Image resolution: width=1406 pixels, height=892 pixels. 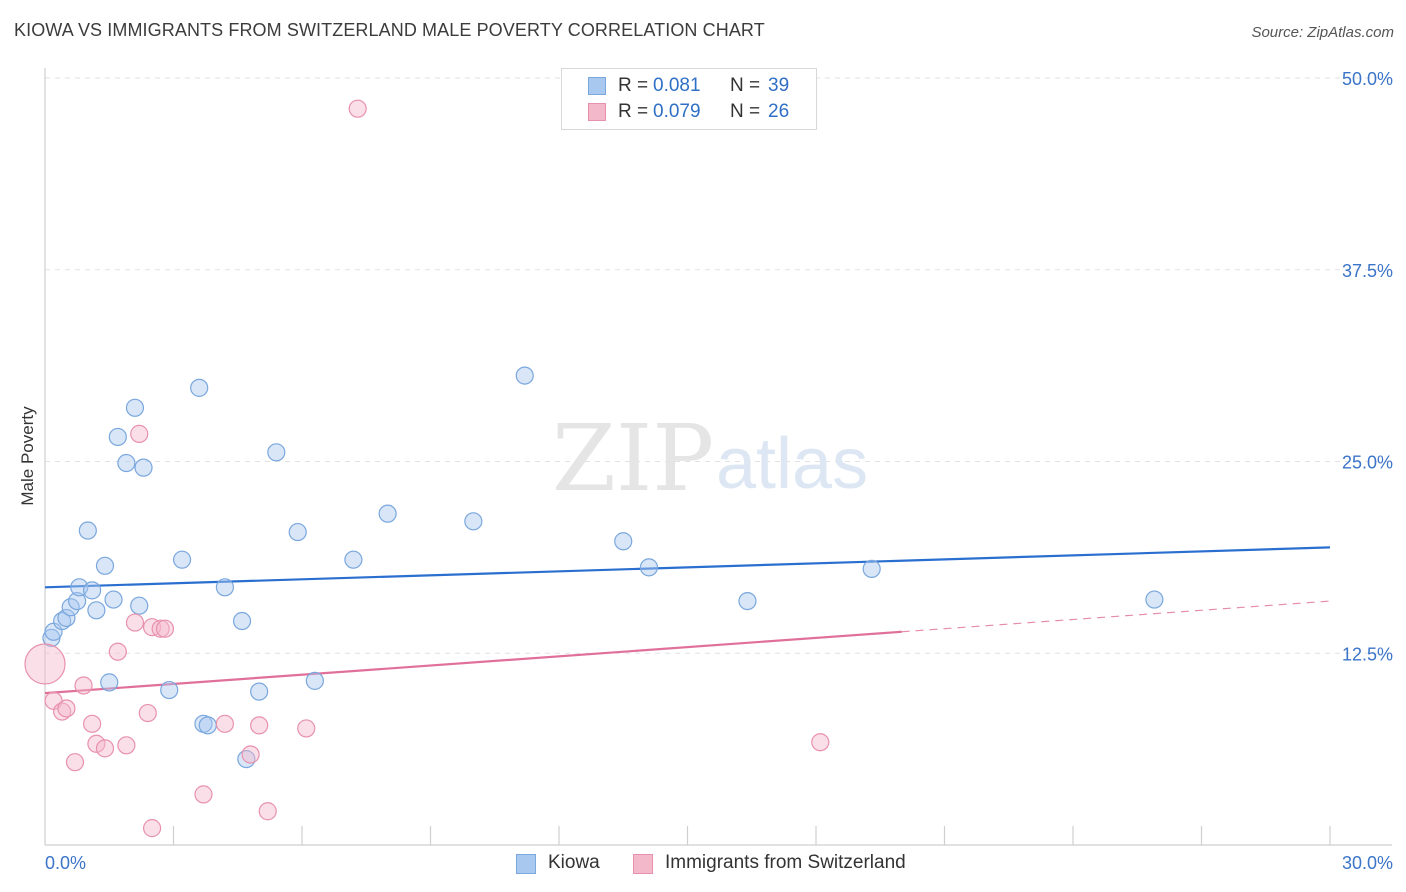 What do you see at coordinates (779, 111) in the screenshot?
I see `legend-n-value: 26` at bounding box center [779, 111].